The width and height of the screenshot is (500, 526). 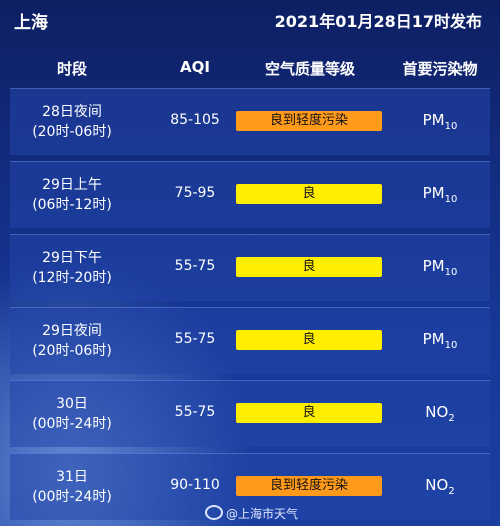 I want to click on table-row: 29日上午 (06时-12时) 75-95 良 PM10, so click(x=250, y=194).